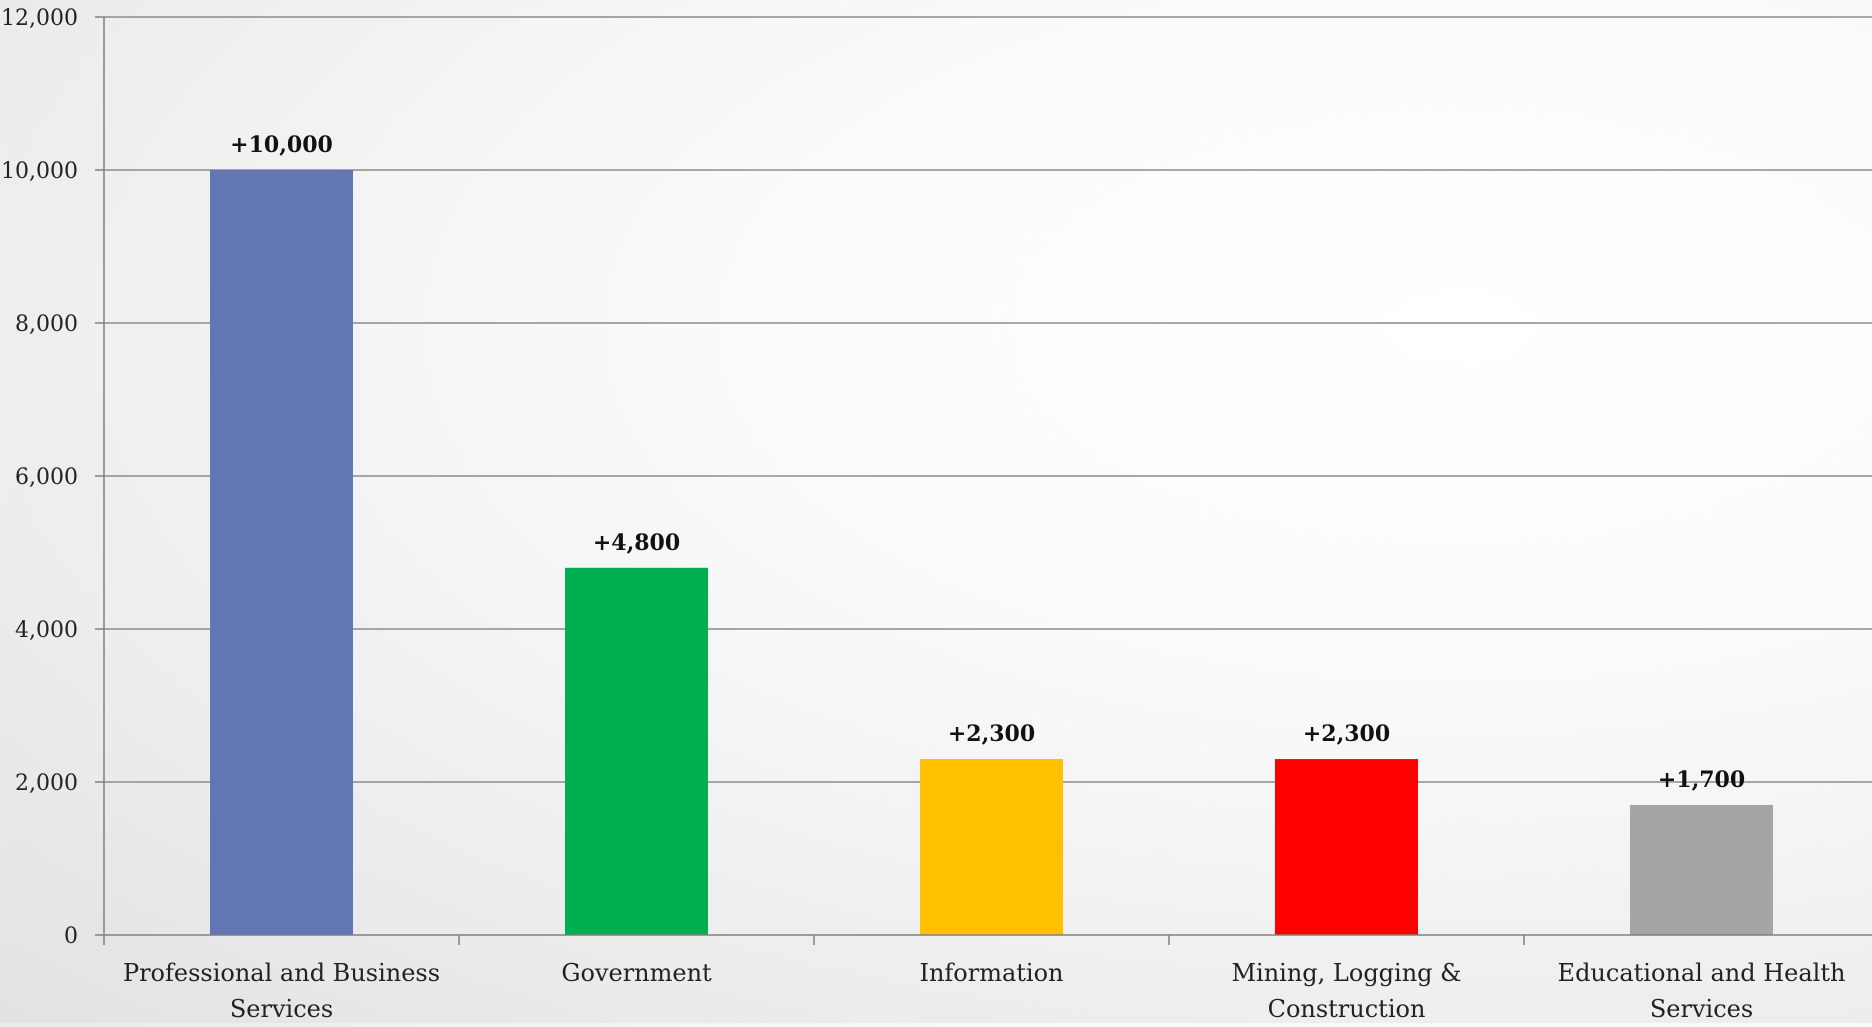 The height and width of the screenshot is (1027, 1872). I want to click on y-tick-label: 12,000, so click(39, 18).